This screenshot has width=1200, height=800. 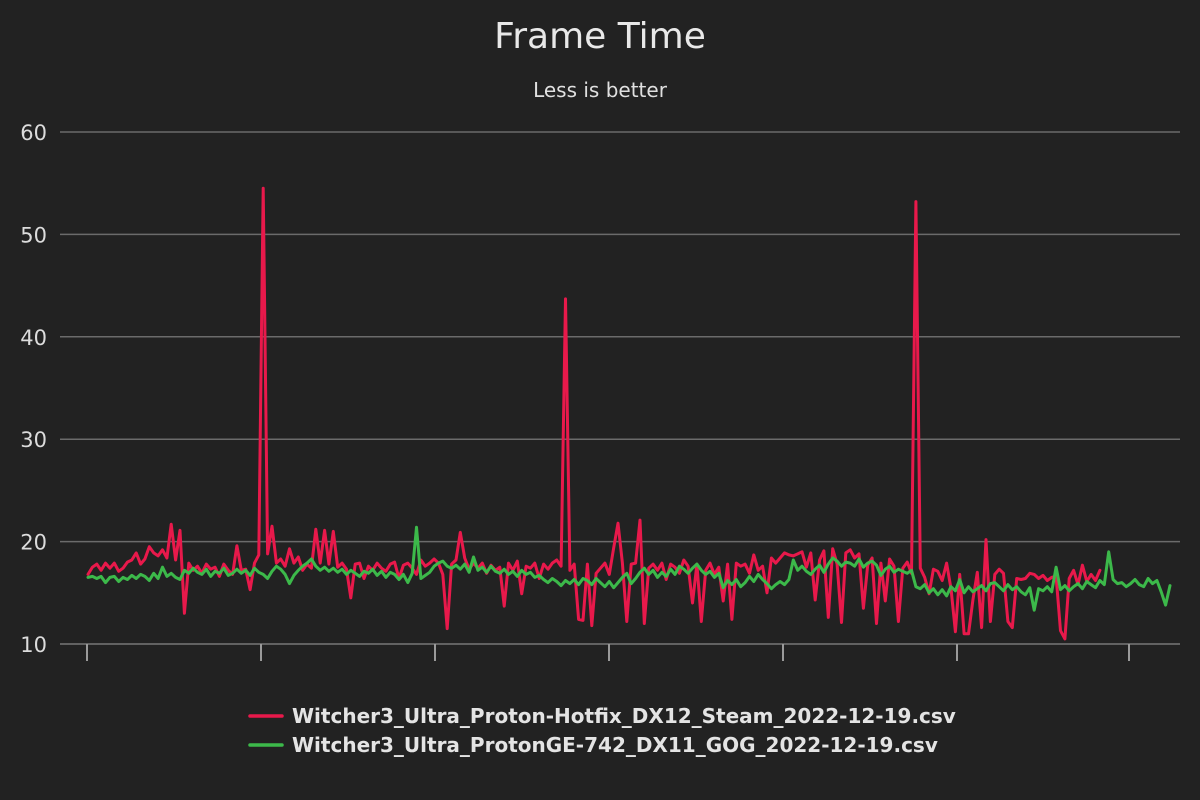 I want to click on y-tick-label: 60, so click(x=33, y=133).